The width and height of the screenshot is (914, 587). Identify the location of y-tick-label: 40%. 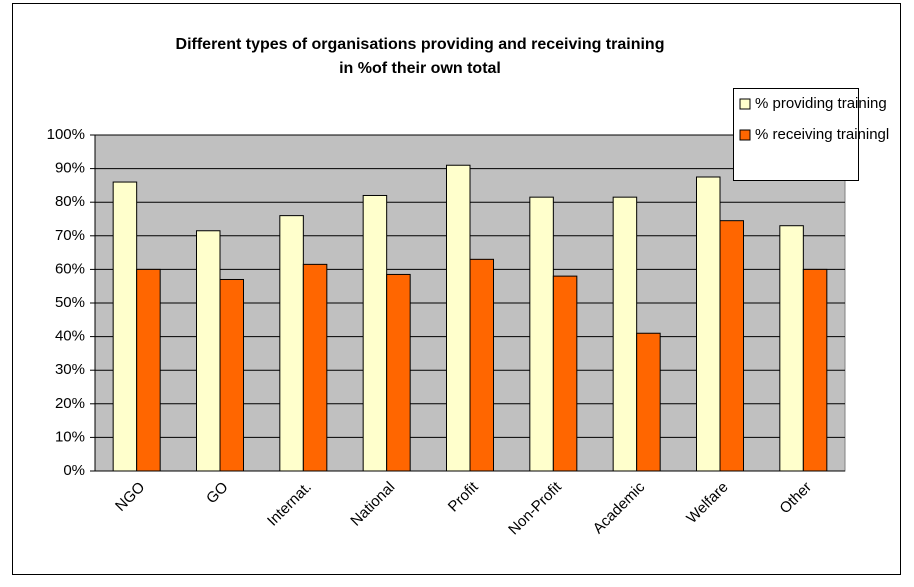
(70, 336).